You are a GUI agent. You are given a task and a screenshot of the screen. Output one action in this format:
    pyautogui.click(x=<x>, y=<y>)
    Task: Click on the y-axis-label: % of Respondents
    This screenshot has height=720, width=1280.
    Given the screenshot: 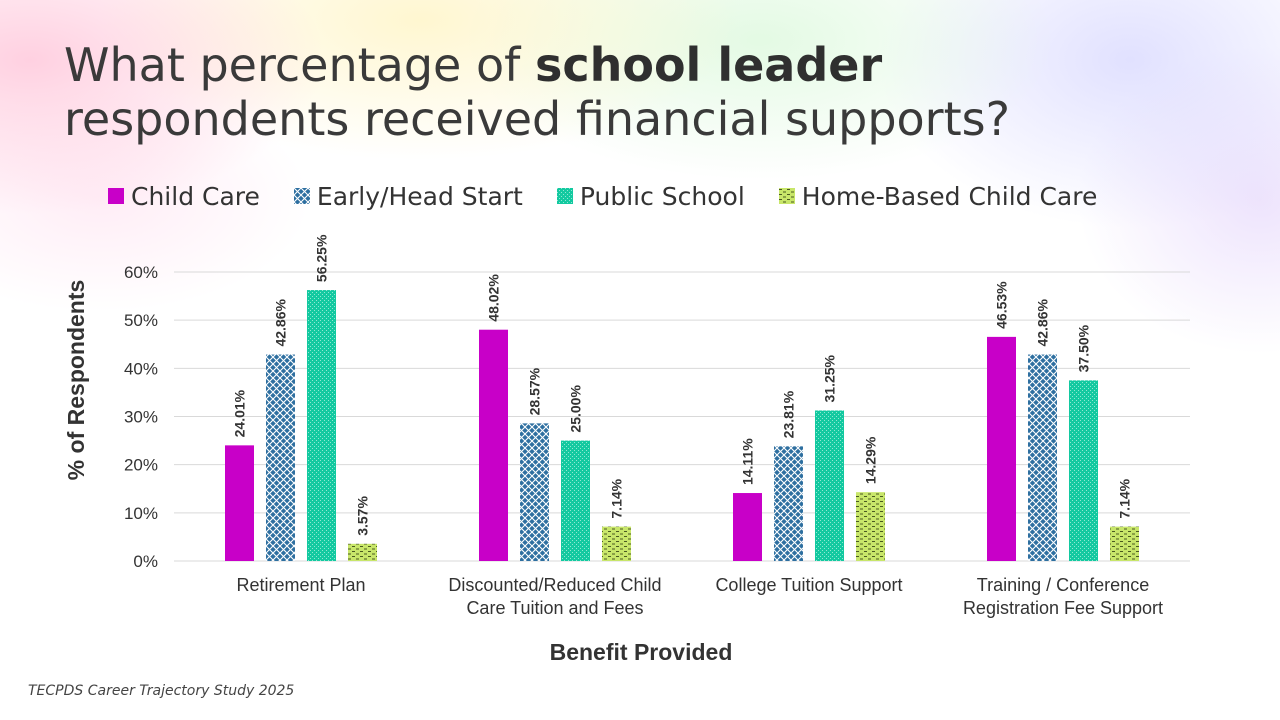 What is the action you would take?
    pyautogui.click(x=76, y=380)
    